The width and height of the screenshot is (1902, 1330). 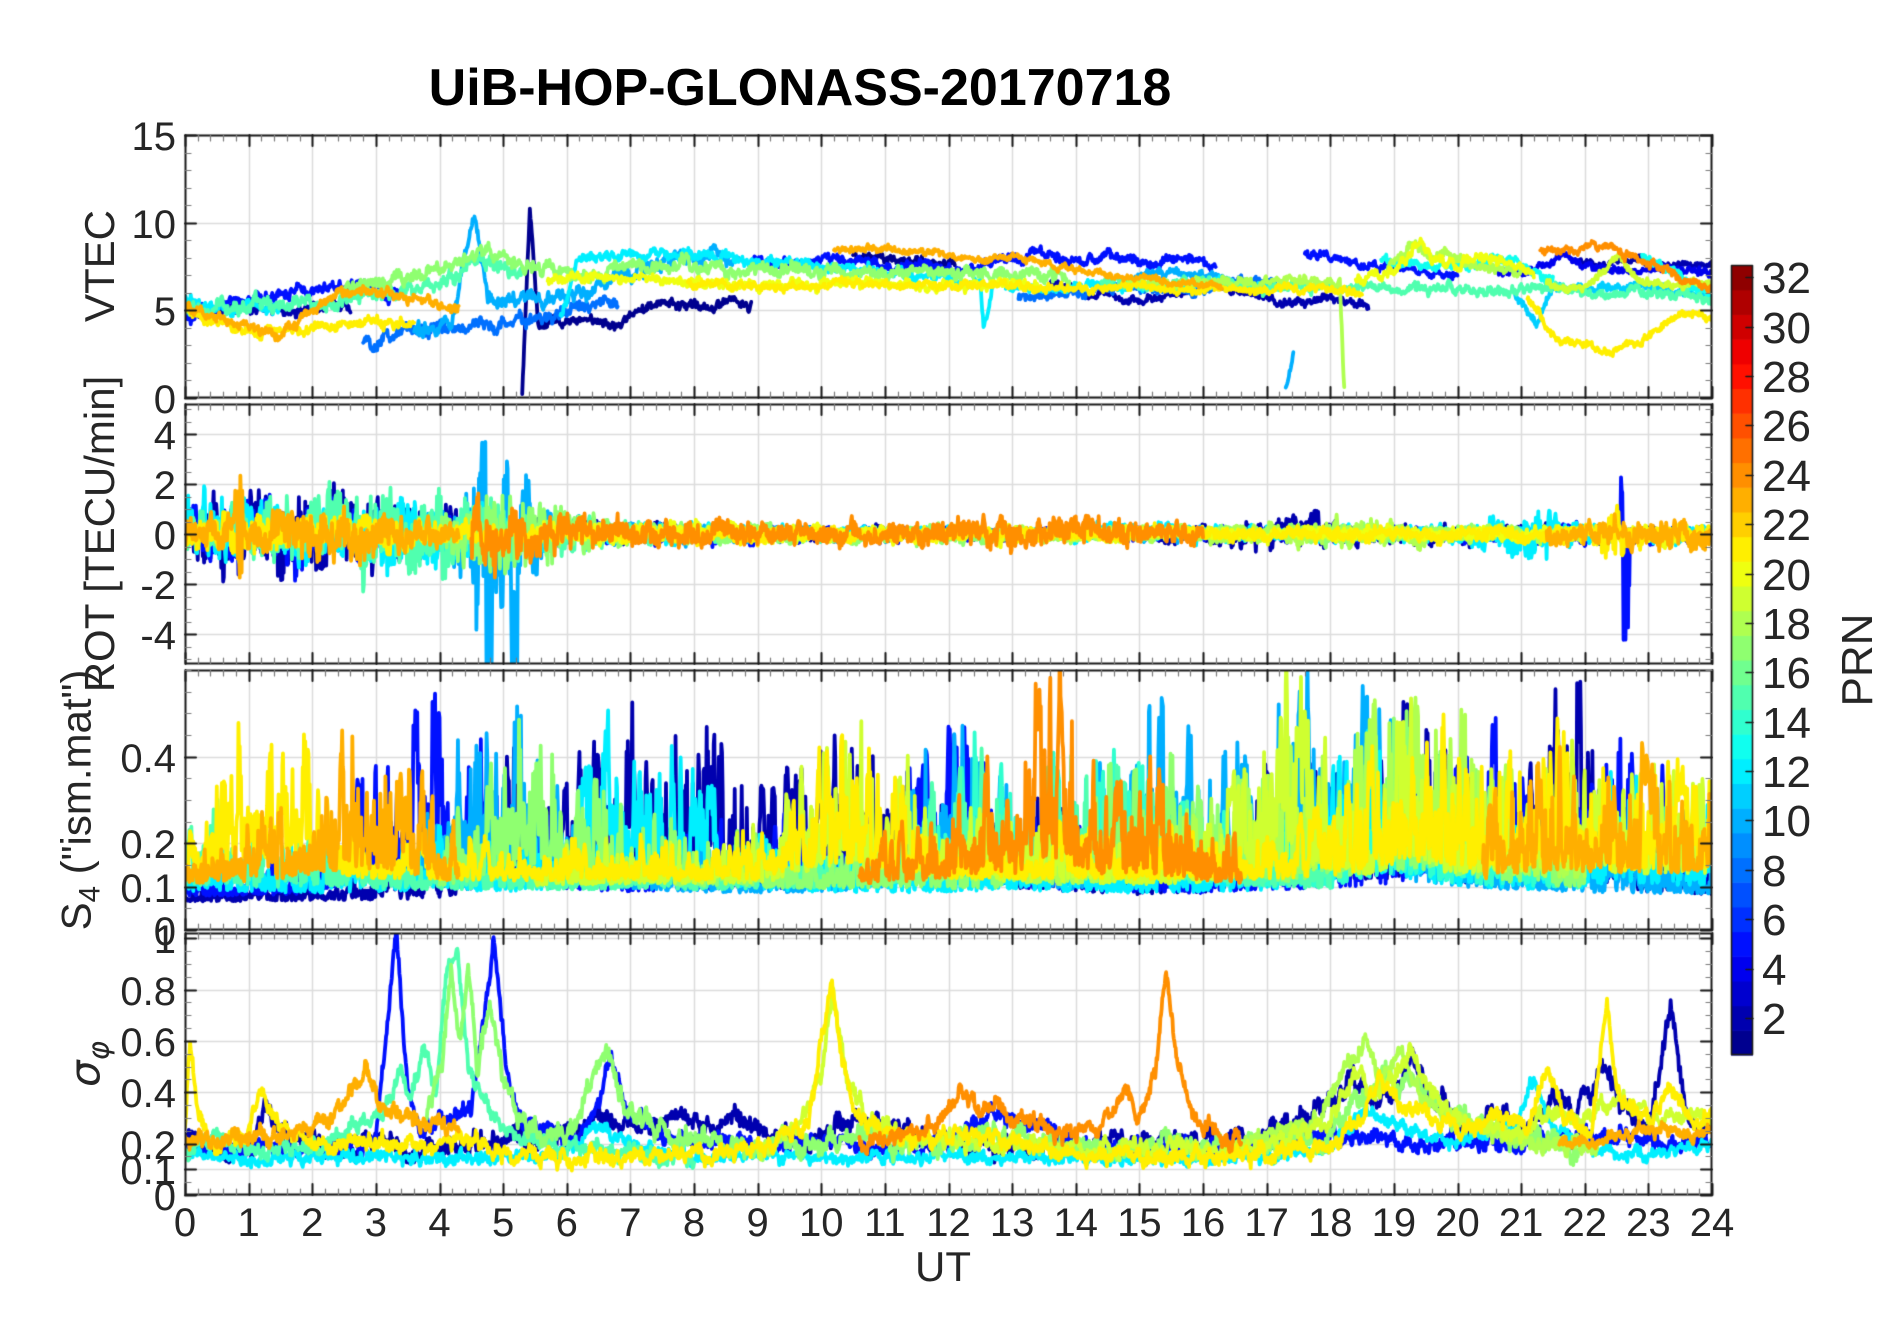 I want to click on x-tick-label: 14, so click(x=1076, y=1223).